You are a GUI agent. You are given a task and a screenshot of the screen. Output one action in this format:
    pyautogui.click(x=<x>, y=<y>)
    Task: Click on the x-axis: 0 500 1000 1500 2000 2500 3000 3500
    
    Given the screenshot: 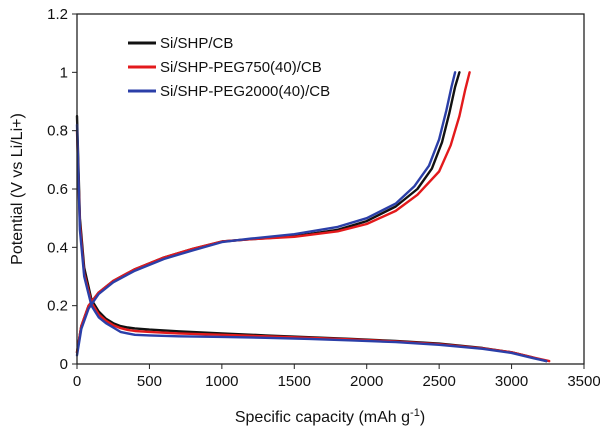 What is the action you would take?
    pyautogui.click(x=336, y=377)
    